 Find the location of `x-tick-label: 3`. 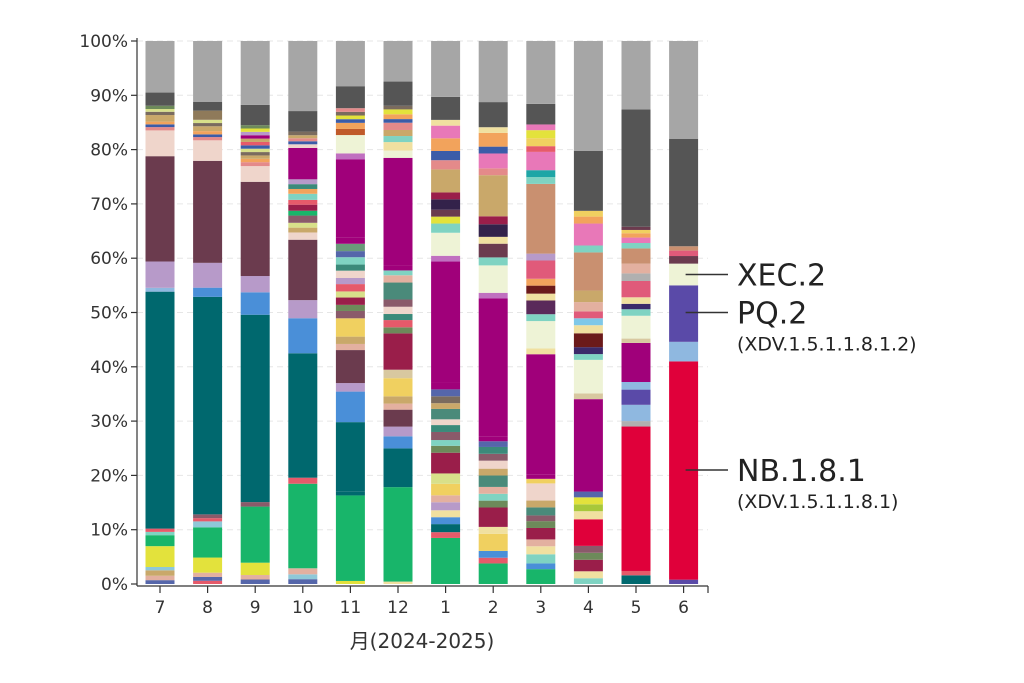

x-tick-label: 3 is located at coordinates (540, 608).